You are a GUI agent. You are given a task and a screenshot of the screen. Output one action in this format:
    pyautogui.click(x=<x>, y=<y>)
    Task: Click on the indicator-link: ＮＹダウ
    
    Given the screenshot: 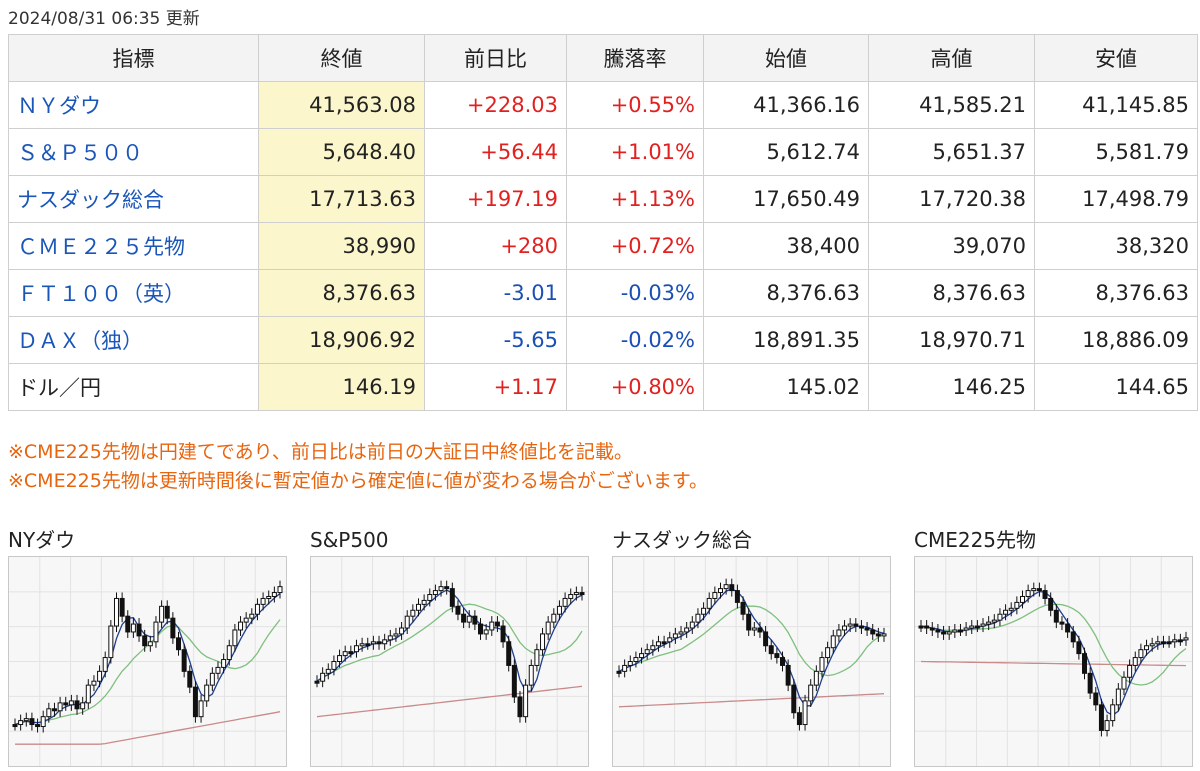 What is the action you would take?
    pyautogui.click(x=59, y=106)
    